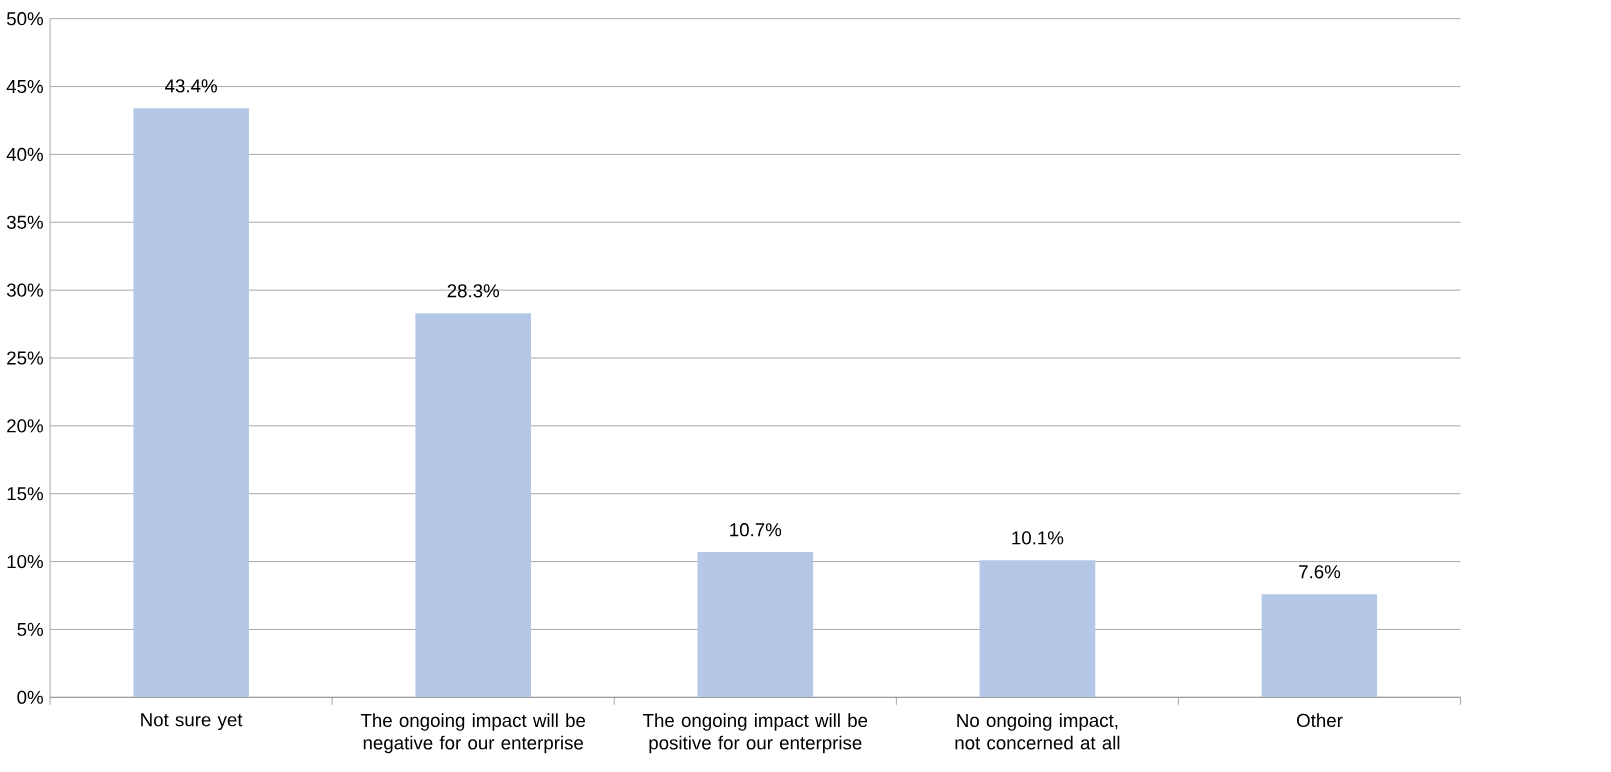 The image size is (1611, 772). Describe the element at coordinates (192, 722) in the screenshot. I see `x-tick-label: Not sure yet` at that location.